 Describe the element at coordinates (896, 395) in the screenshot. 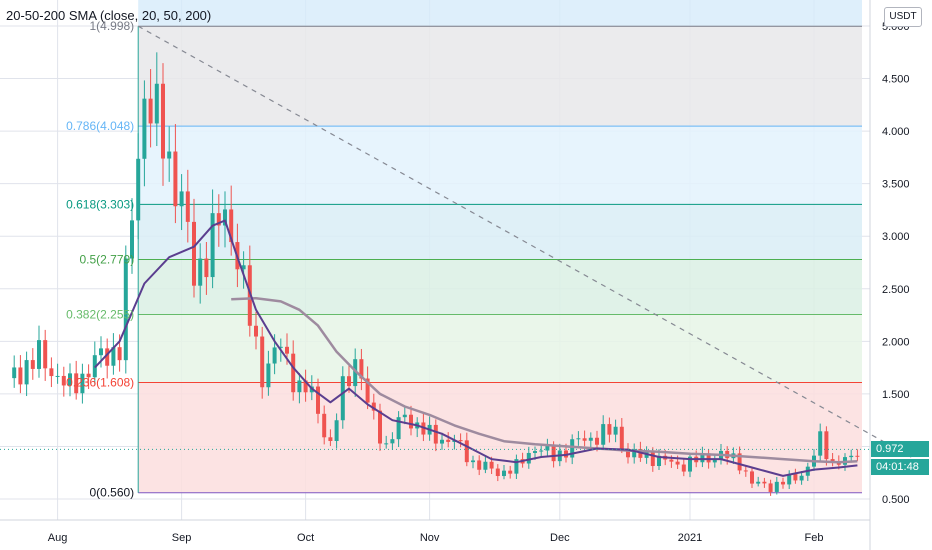

I see `y-tick-label: 1.500` at that location.